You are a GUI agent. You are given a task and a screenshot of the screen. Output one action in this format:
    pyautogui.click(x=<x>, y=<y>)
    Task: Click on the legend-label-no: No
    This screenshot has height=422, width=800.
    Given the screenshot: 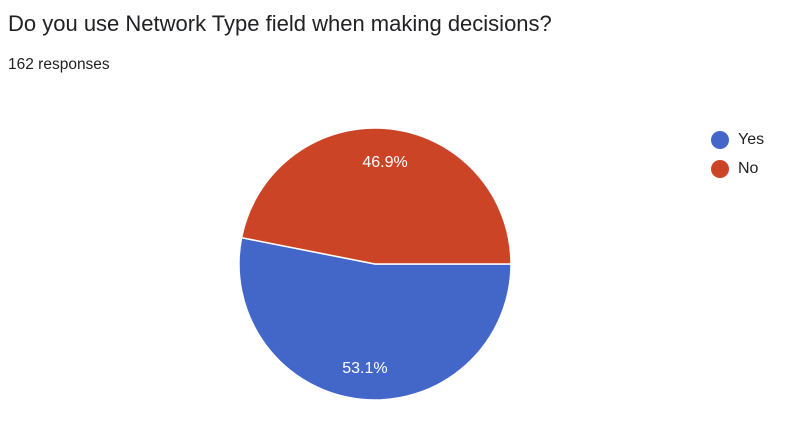 What is the action you would take?
    pyautogui.click(x=748, y=168)
    